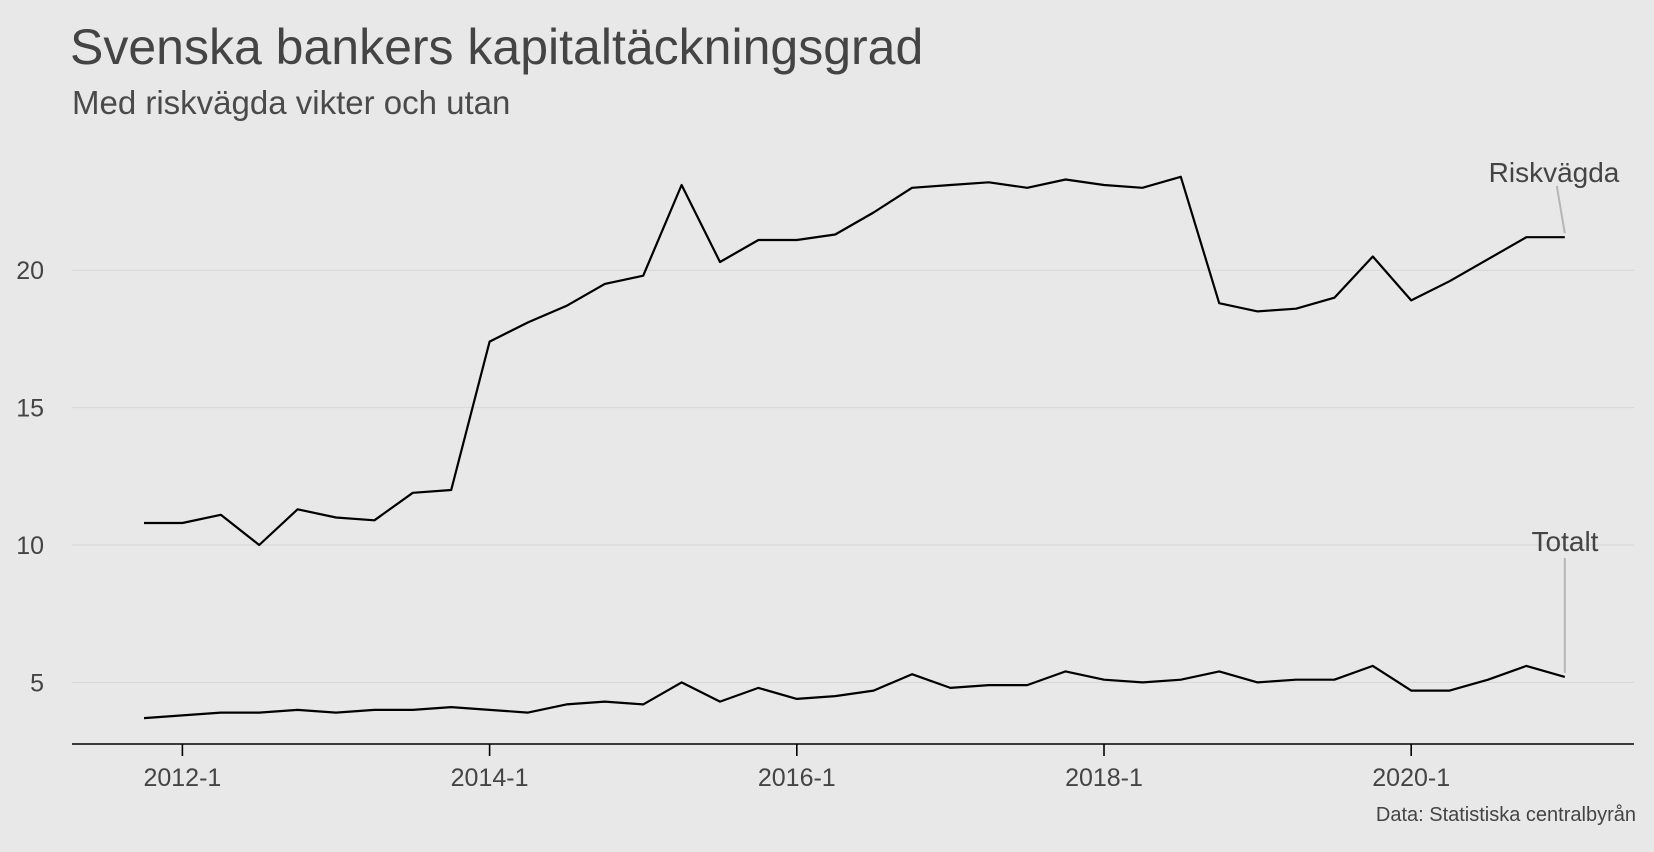 The image size is (1654, 852). I want to click on chart-title: Svenska bankers kapitaltäckningsgrad, so click(497, 47).